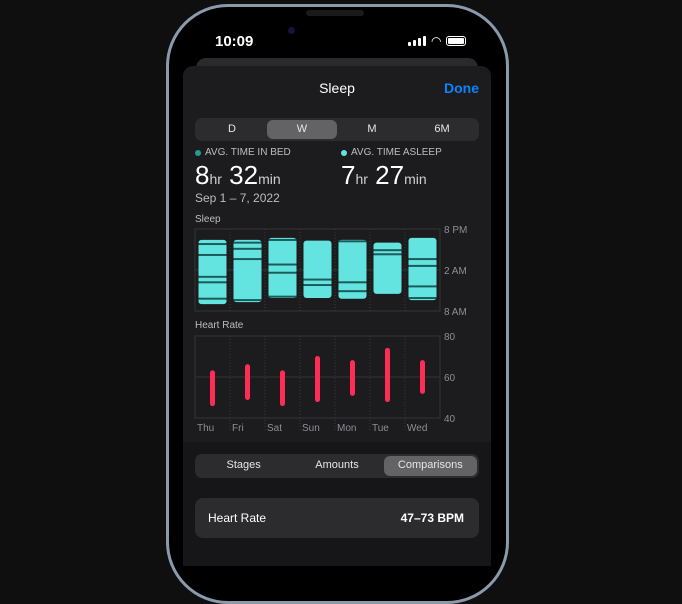 The height and width of the screenshot is (604, 682). Describe the element at coordinates (450, 419) in the screenshot. I see `y-tick-label: 40` at that location.